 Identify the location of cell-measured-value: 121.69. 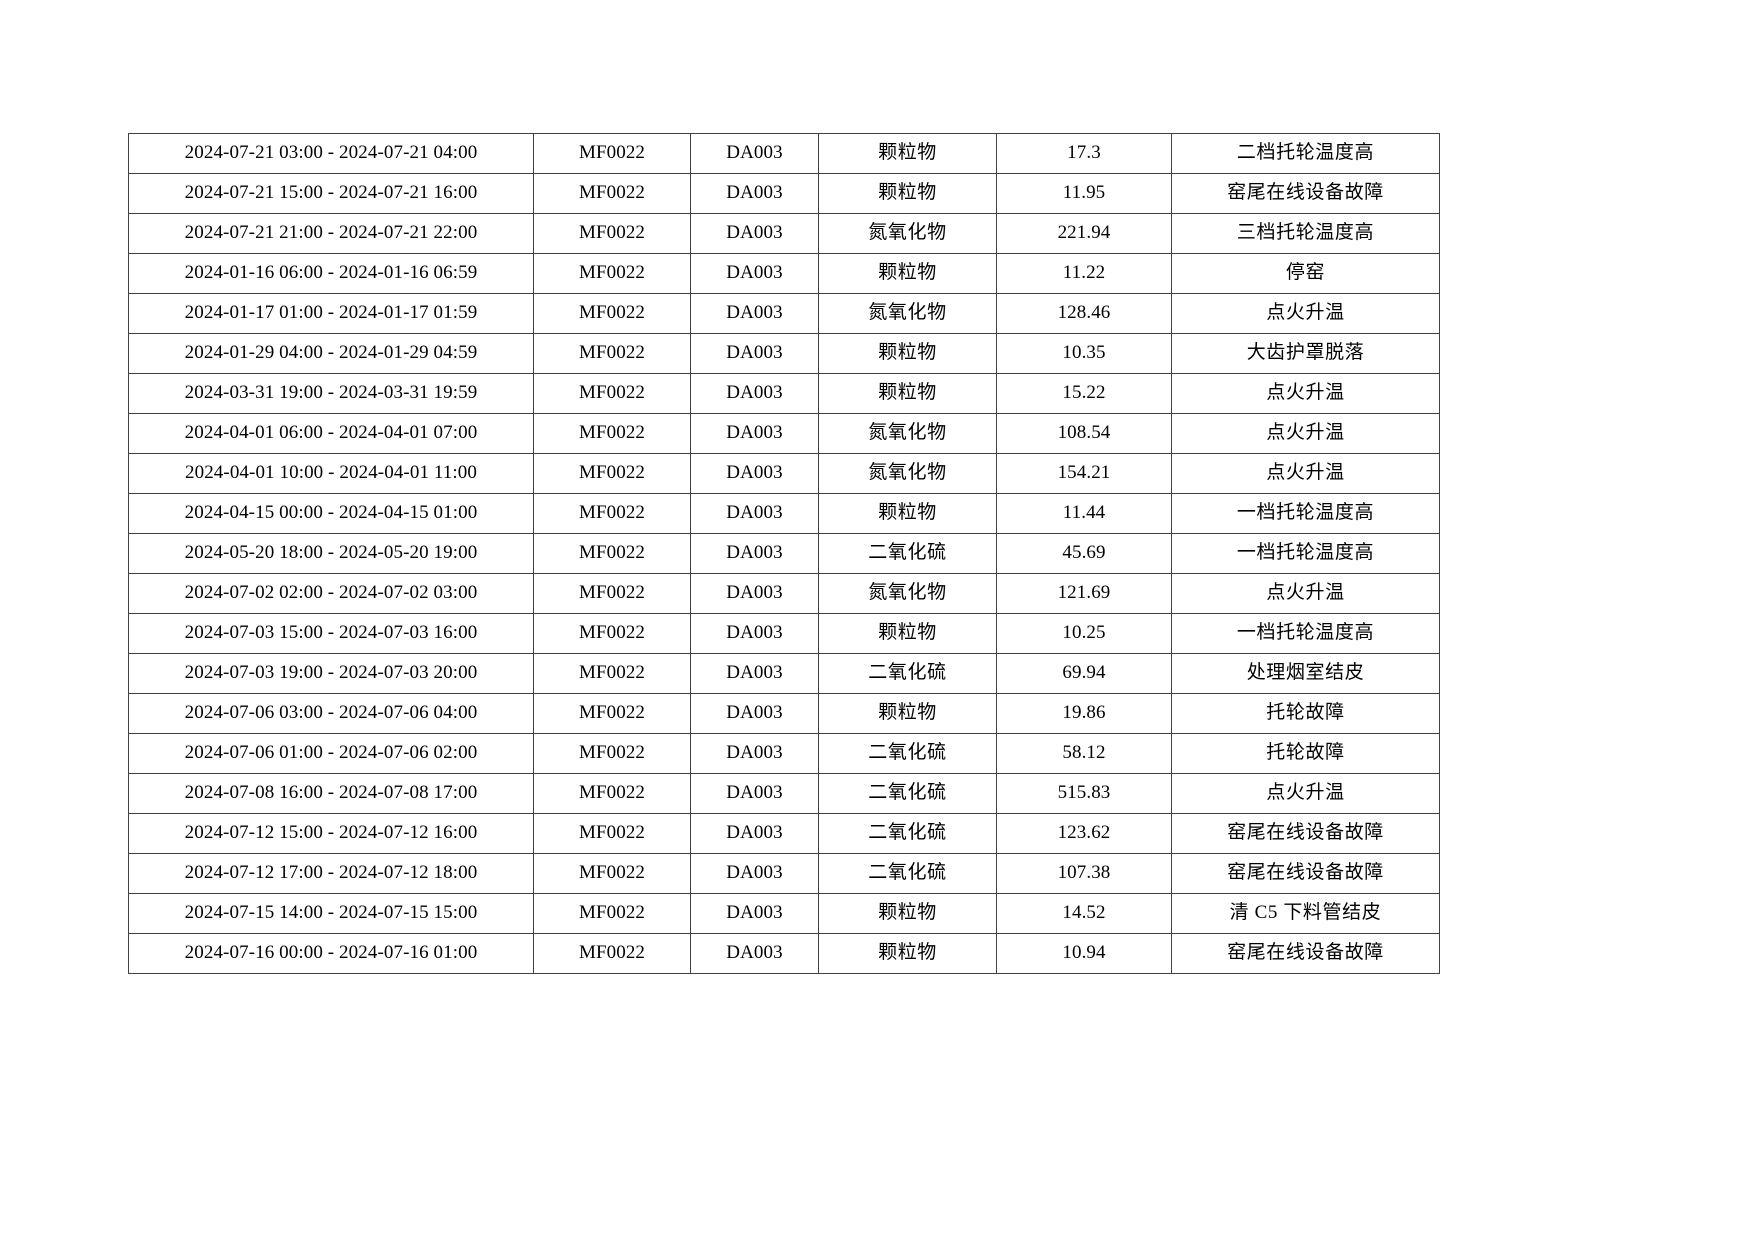
(1084, 593).